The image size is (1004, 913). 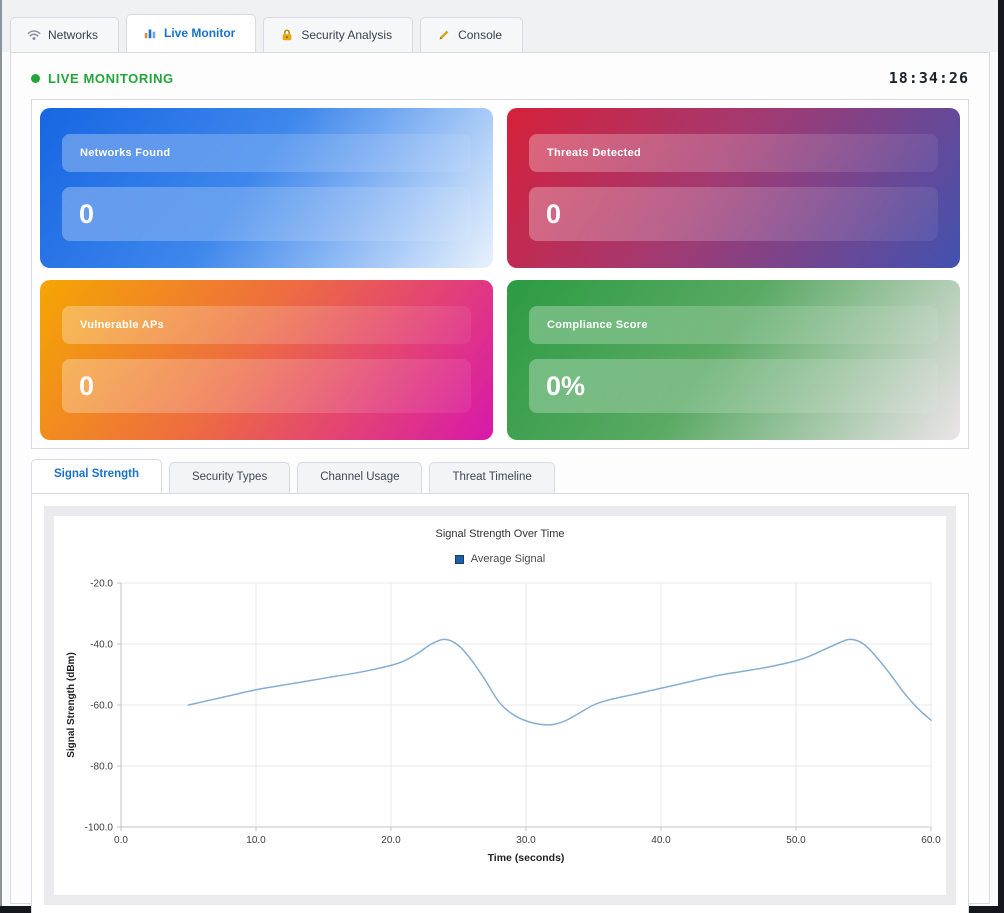 What do you see at coordinates (391, 840) in the screenshot?
I see `svg-text: 20.0` at bounding box center [391, 840].